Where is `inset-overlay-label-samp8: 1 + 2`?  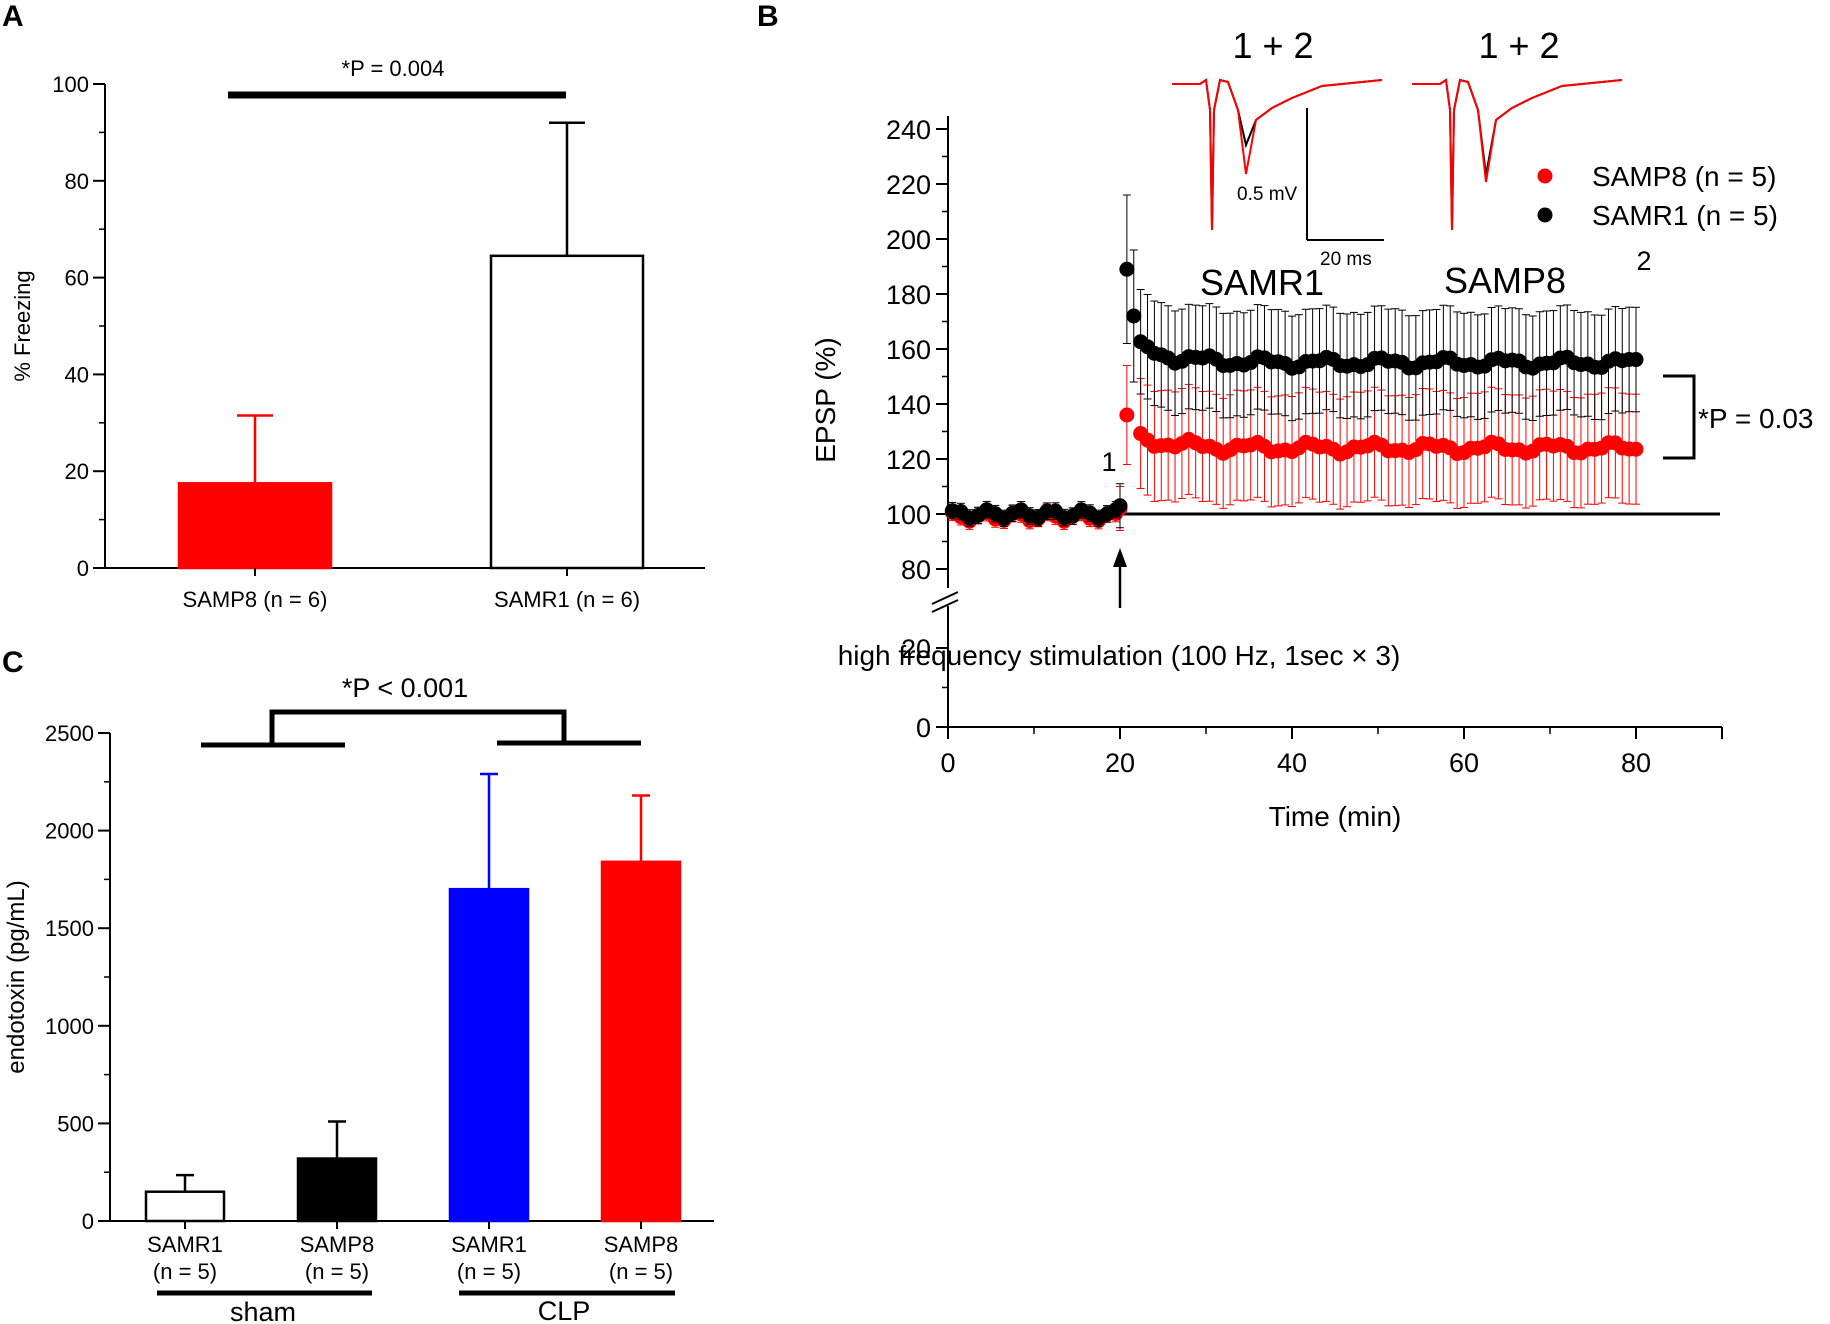
inset-overlay-label-samp8: 1 + 2 is located at coordinates (1518, 45).